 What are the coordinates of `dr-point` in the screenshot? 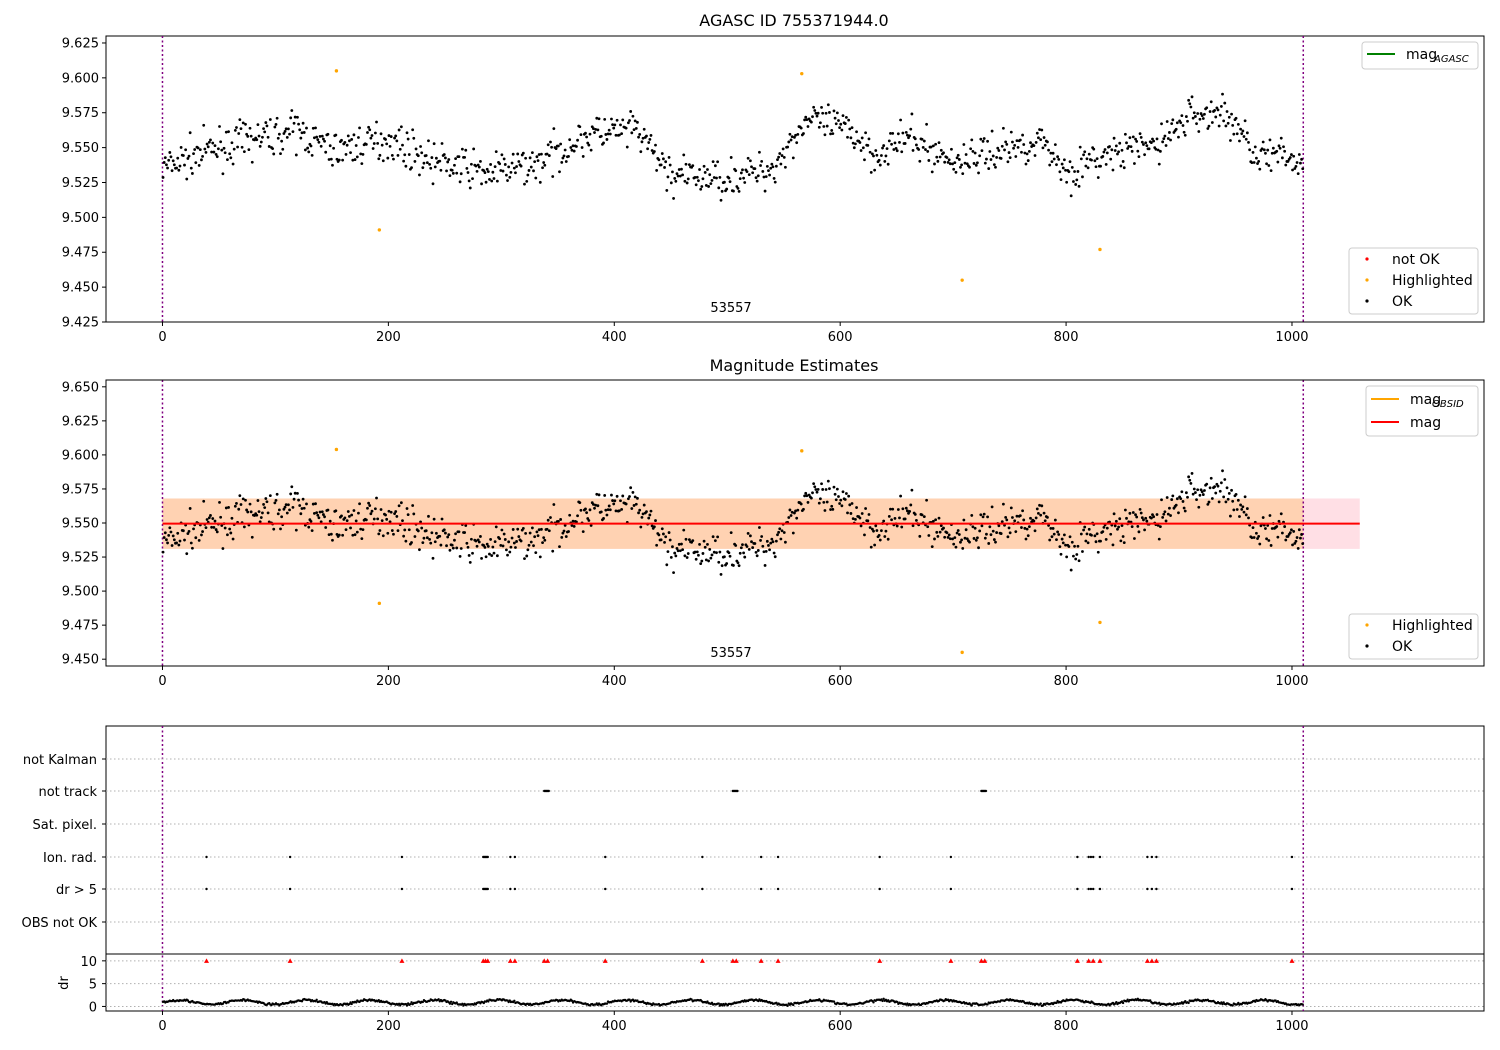 It's located at (411, 1002).